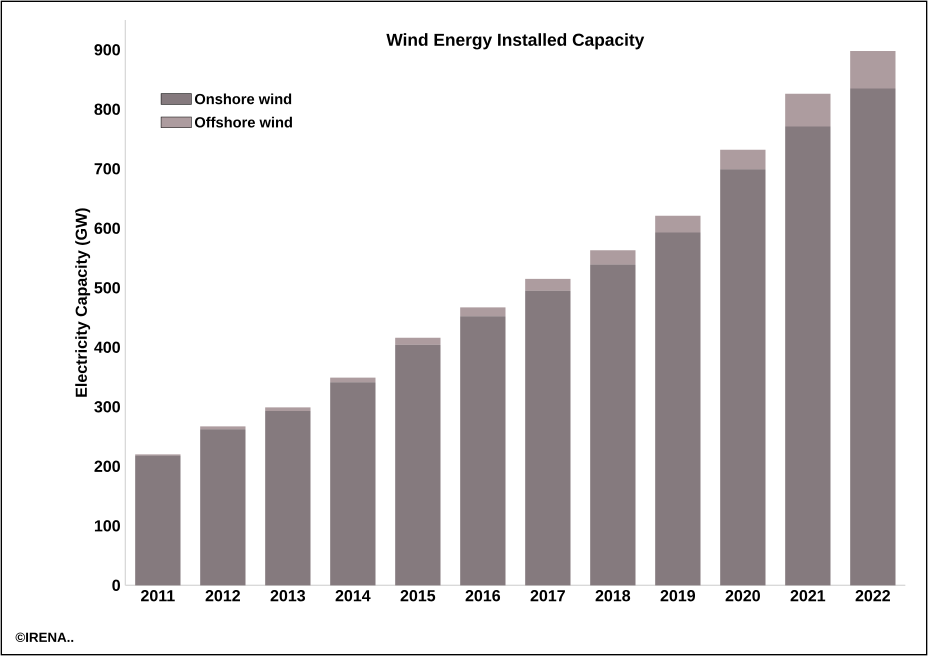  What do you see at coordinates (107, 406) in the screenshot?
I see `y-tick-label: 300` at bounding box center [107, 406].